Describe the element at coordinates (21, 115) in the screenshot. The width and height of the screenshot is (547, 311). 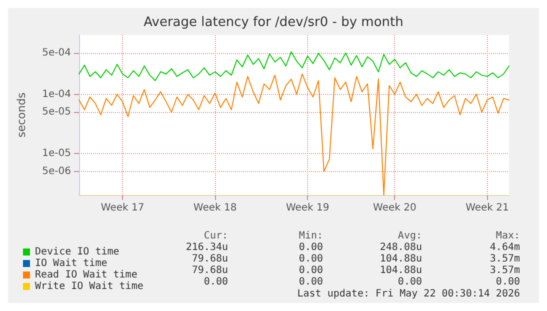
I see `y-axis-title: seconds` at that location.